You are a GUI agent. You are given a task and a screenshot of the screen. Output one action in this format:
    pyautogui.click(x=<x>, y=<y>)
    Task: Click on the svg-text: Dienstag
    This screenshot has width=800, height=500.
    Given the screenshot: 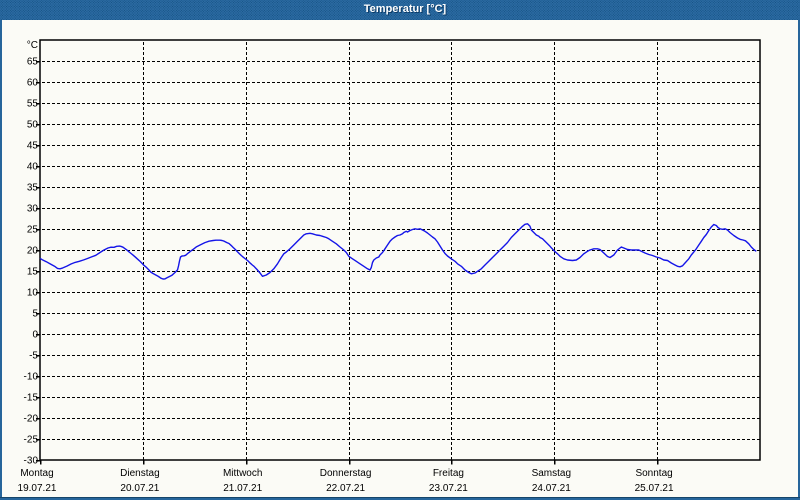 What is the action you would take?
    pyautogui.click(x=139, y=473)
    